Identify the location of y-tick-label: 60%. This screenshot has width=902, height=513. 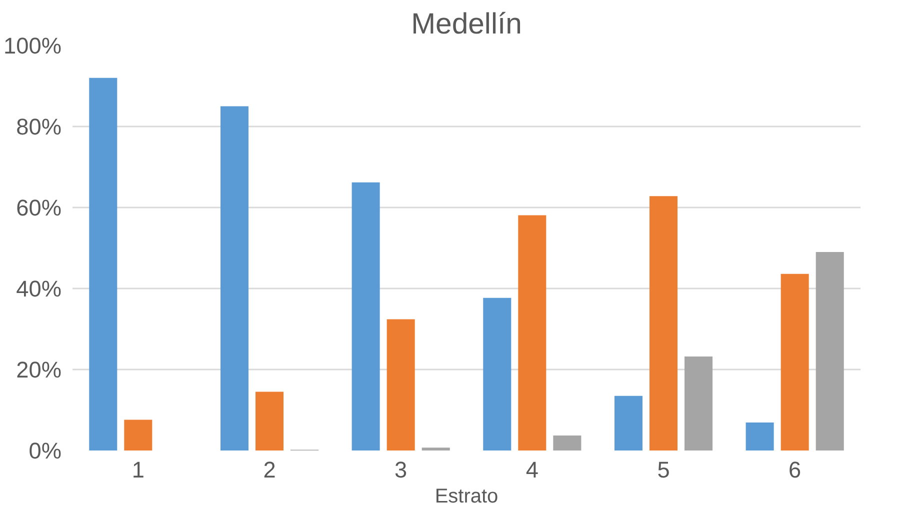
(39, 207).